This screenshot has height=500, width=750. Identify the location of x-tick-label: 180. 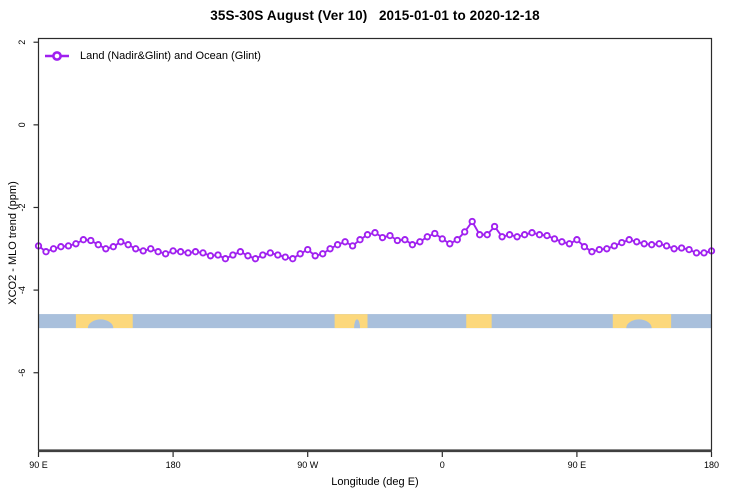
(173, 465).